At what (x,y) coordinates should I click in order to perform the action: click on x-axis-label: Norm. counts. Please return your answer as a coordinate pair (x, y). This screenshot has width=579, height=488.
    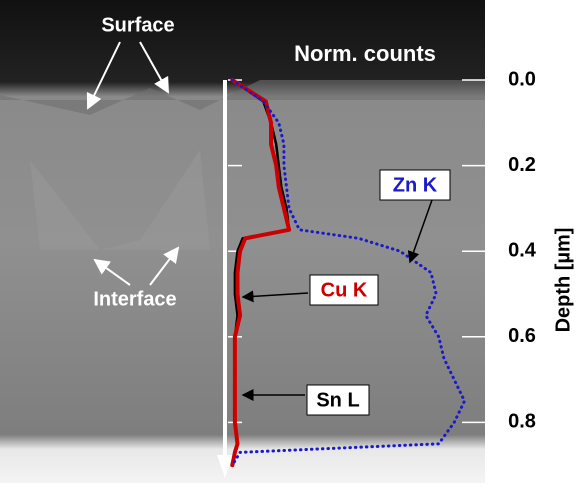
    Looking at the image, I should click on (365, 53).